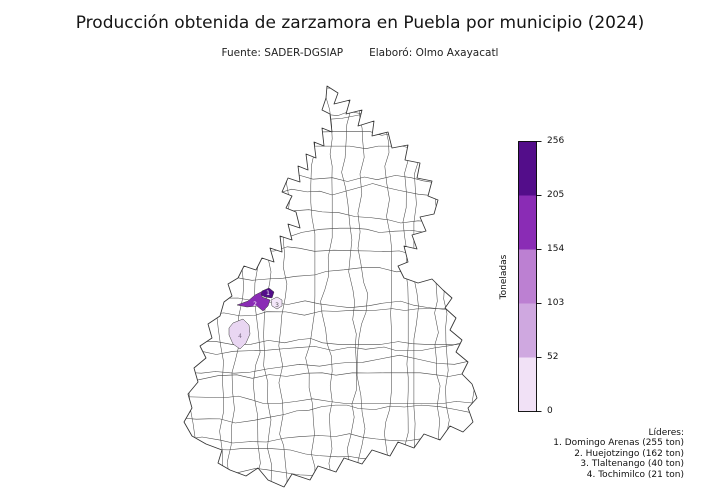 This screenshot has height=504, width=720. Describe the element at coordinates (550, 411) in the screenshot. I see `colorbar-tick-0: 0` at that location.